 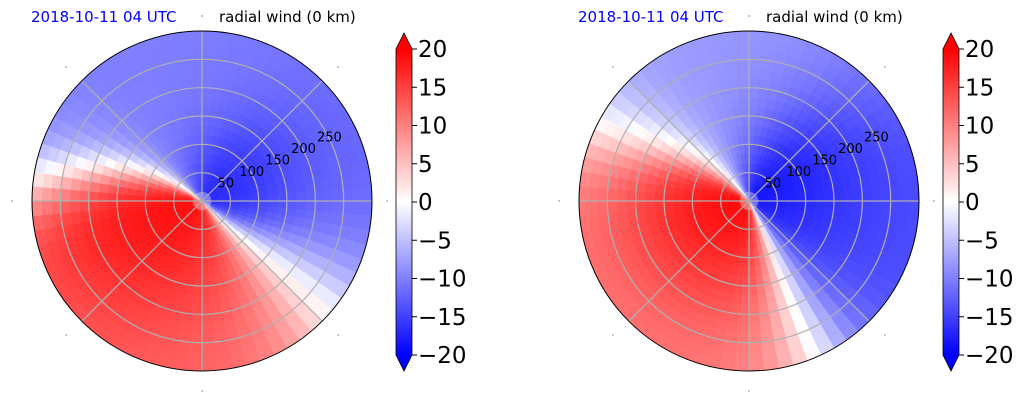 I want to click on radial-tick-label: 200, so click(x=303, y=149).